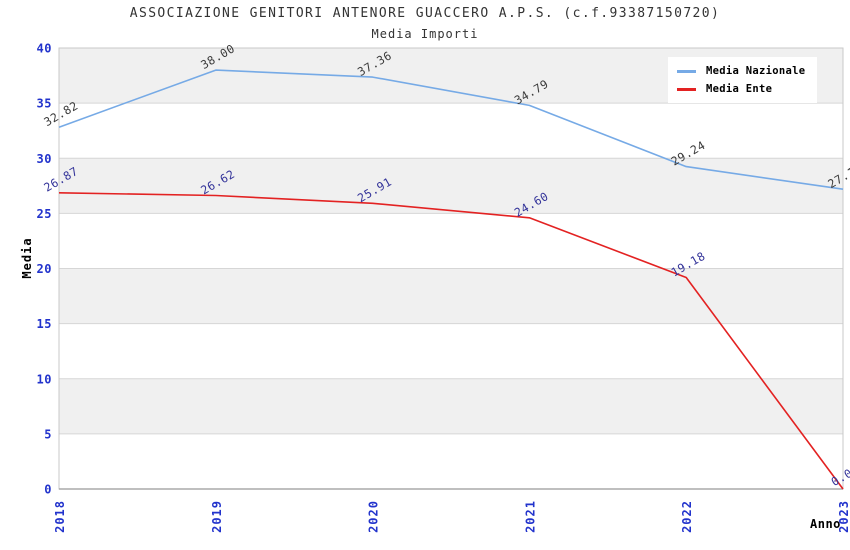  I want to click on y-axis-title: Media, so click(27, 257).